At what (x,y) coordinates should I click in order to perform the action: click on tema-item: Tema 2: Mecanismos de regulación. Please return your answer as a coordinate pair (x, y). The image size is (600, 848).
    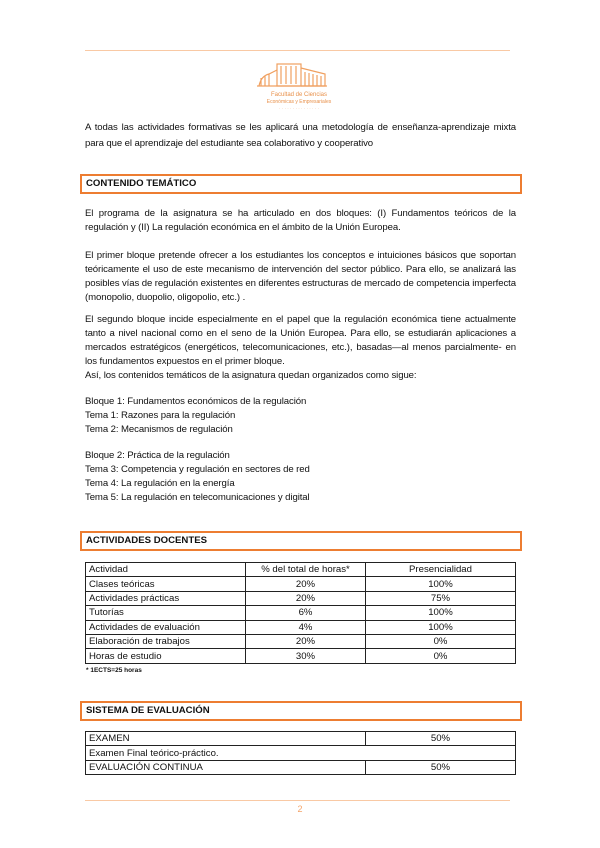
    Looking at the image, I should click on (159, 429).